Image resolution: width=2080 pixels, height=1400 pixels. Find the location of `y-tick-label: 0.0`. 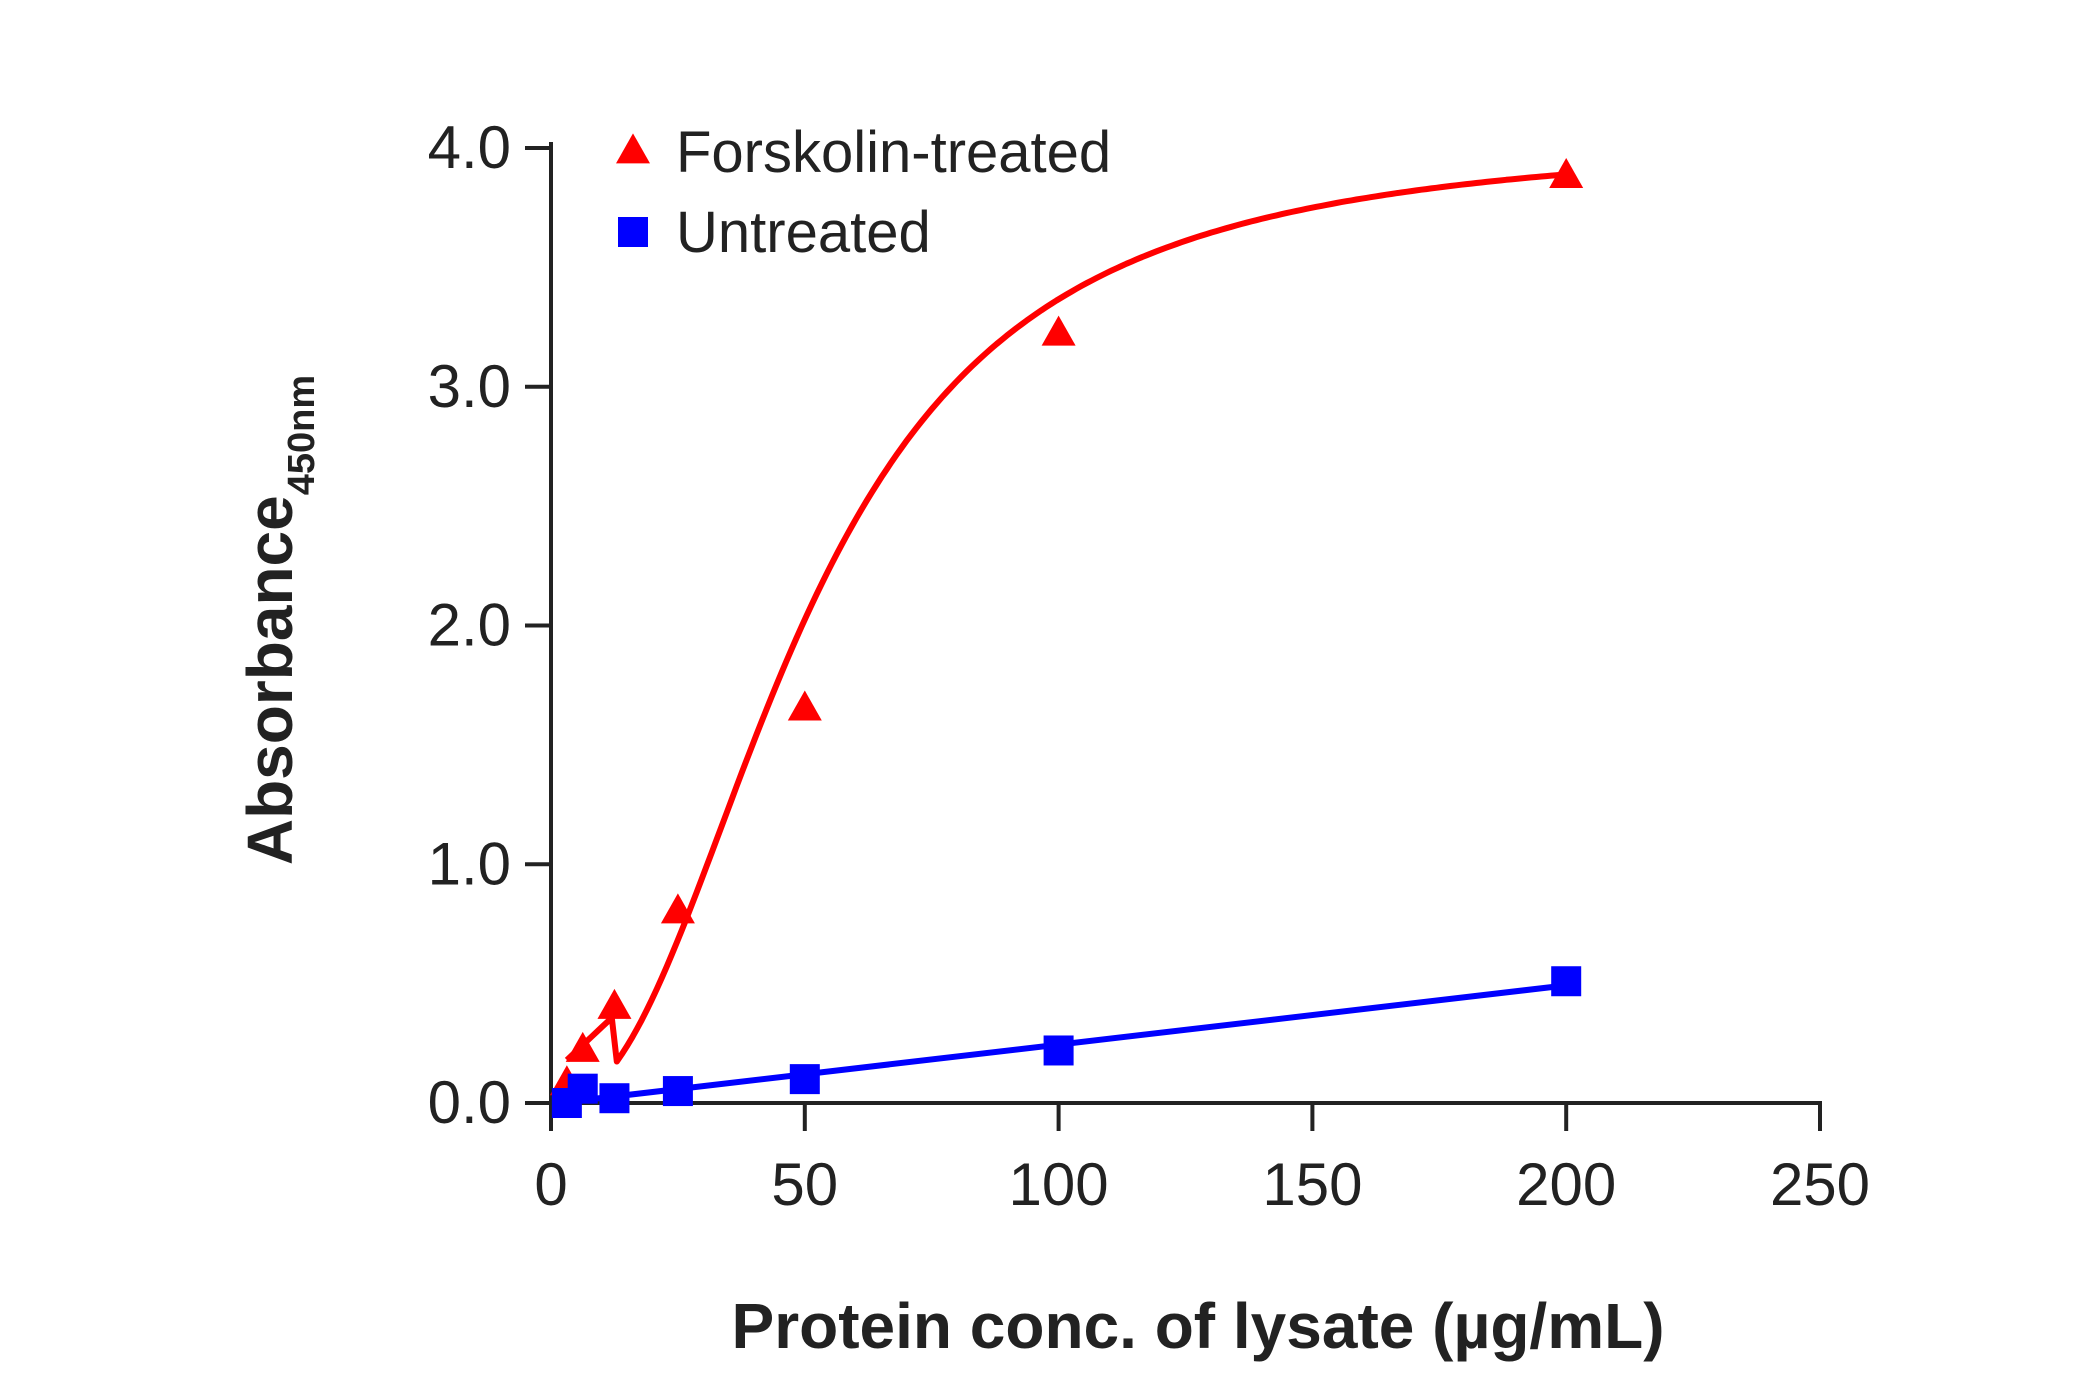

y-tick-label: 0.0 is located at coordinates (469, 1102).